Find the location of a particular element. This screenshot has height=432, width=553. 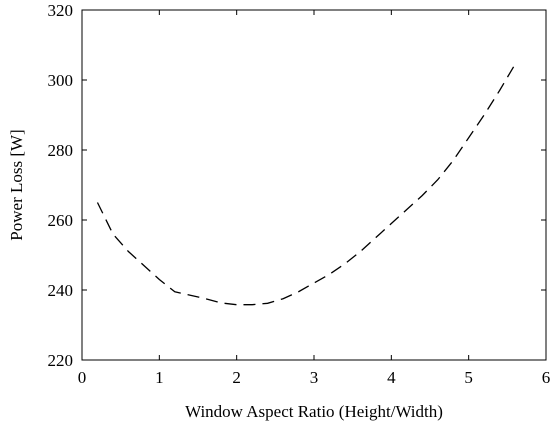

y-axis-label: Power Loss [W] is located at coordinates (16, 184).